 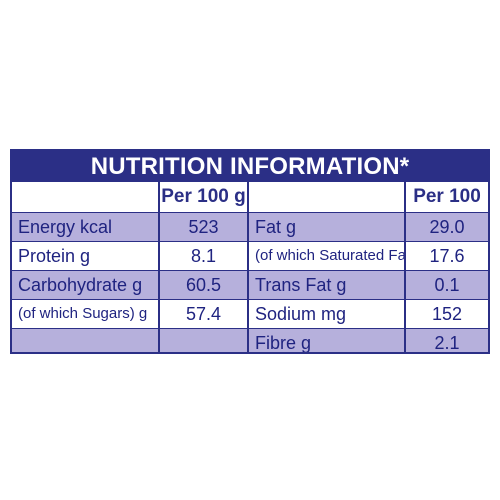 What do you see at coordinates (85, 340) in the screenshot?
I see `row-4-left-label` at bounding box center [85, 340].